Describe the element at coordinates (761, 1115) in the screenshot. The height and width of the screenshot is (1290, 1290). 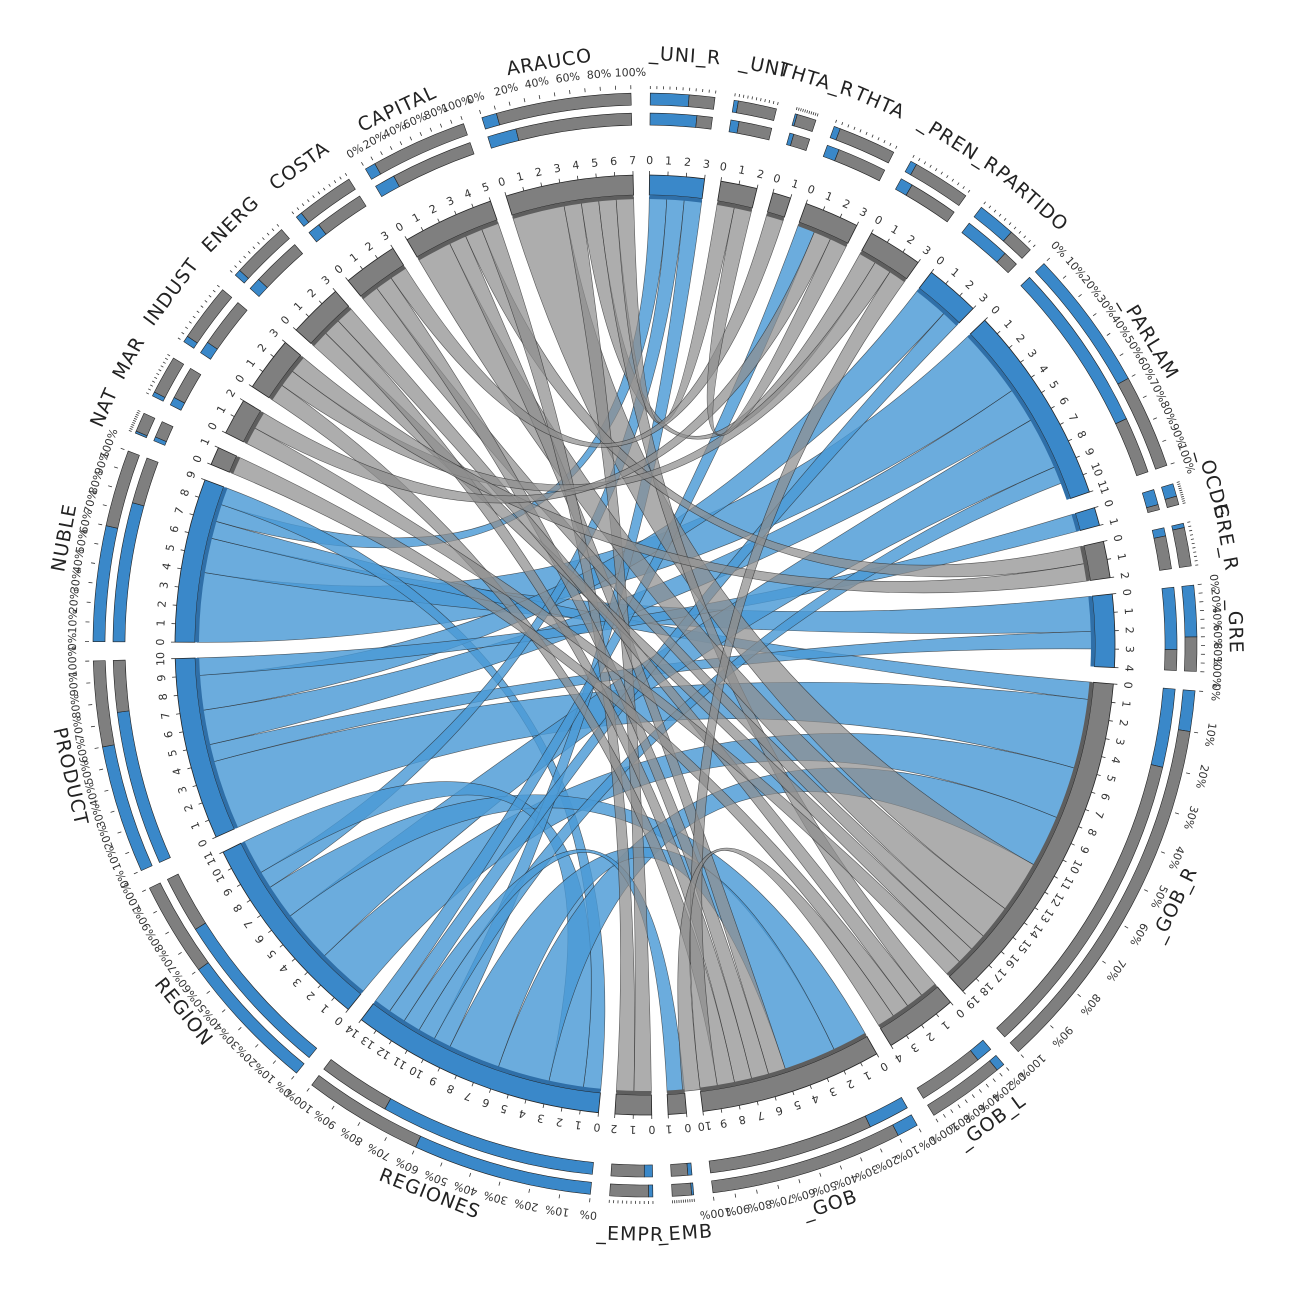
I see `tick-label-_GOB-7: 7` at that location.